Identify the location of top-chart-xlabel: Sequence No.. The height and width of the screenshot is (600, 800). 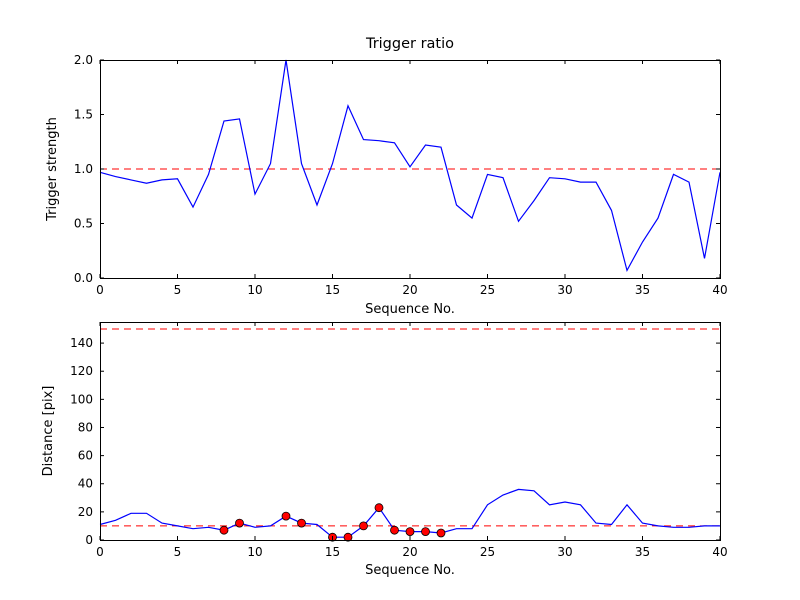
(410, 309).